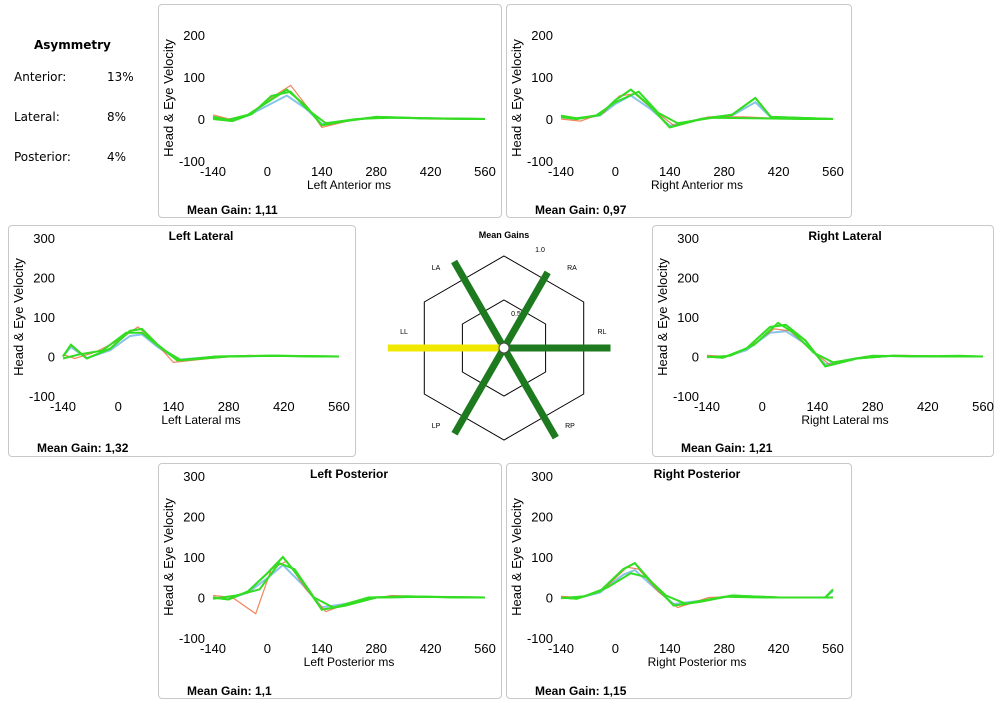 Image resolution: width=998 pixels, height=702 pixels. I want to click on asymmetry-value: 4%, so click(117, 157).